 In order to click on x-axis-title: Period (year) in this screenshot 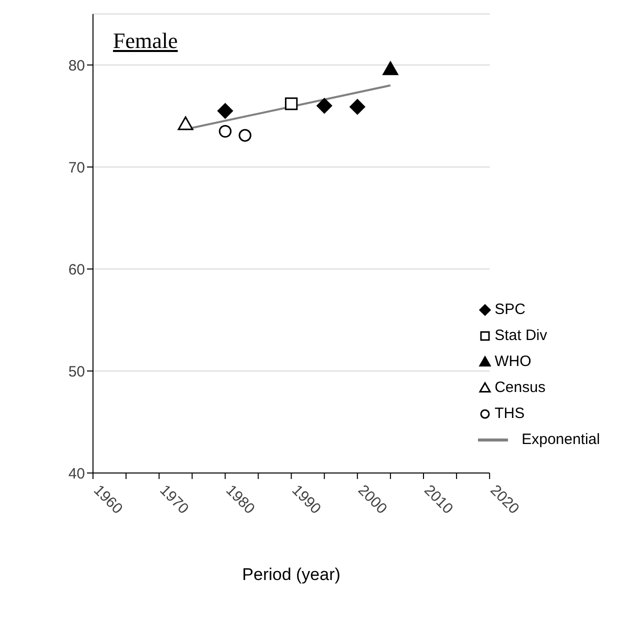, I will do `click(291, 574)`.